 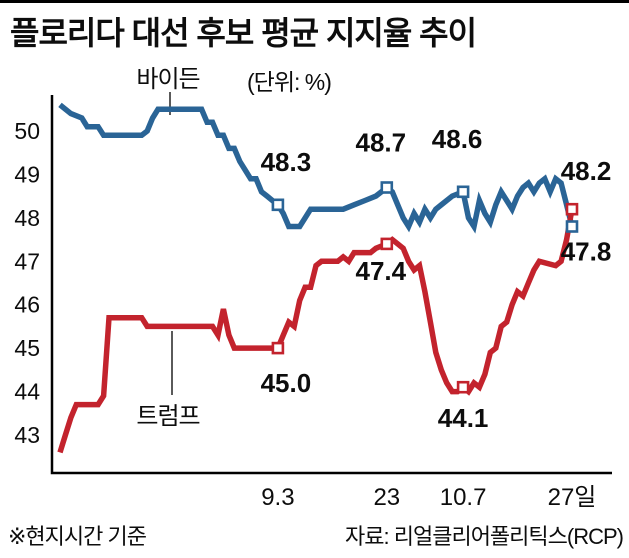 I want to click on y-tick-label: 48, so click(x=27, y=218).